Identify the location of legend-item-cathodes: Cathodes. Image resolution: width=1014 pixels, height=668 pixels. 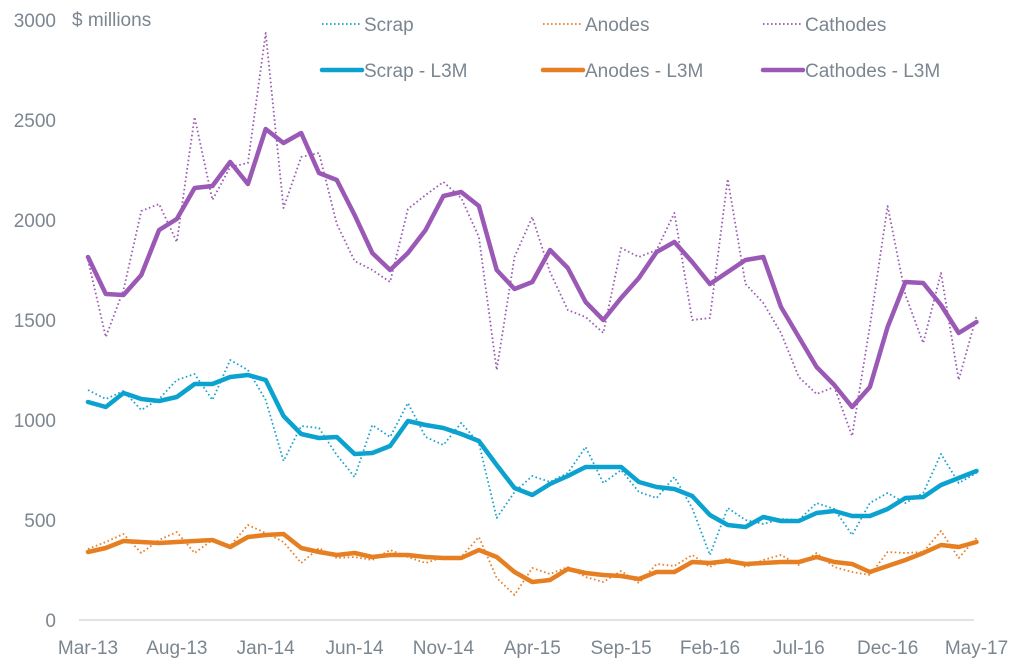
(824, 25).